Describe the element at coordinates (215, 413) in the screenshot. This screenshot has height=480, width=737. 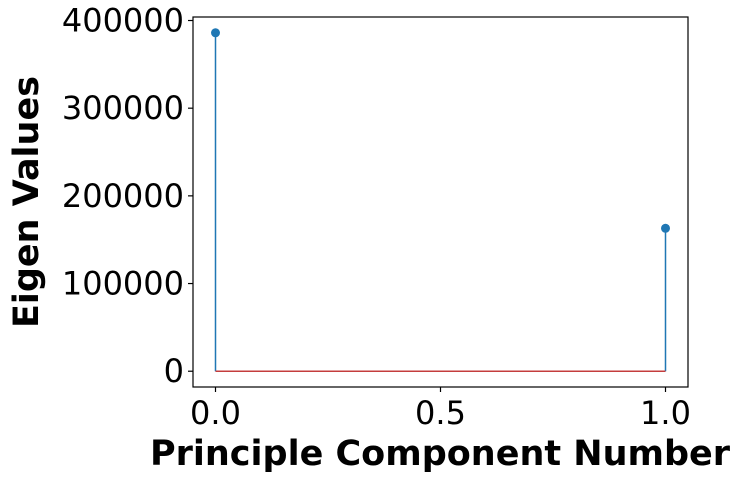
I see `x-tick-label: 0.0` at that location.